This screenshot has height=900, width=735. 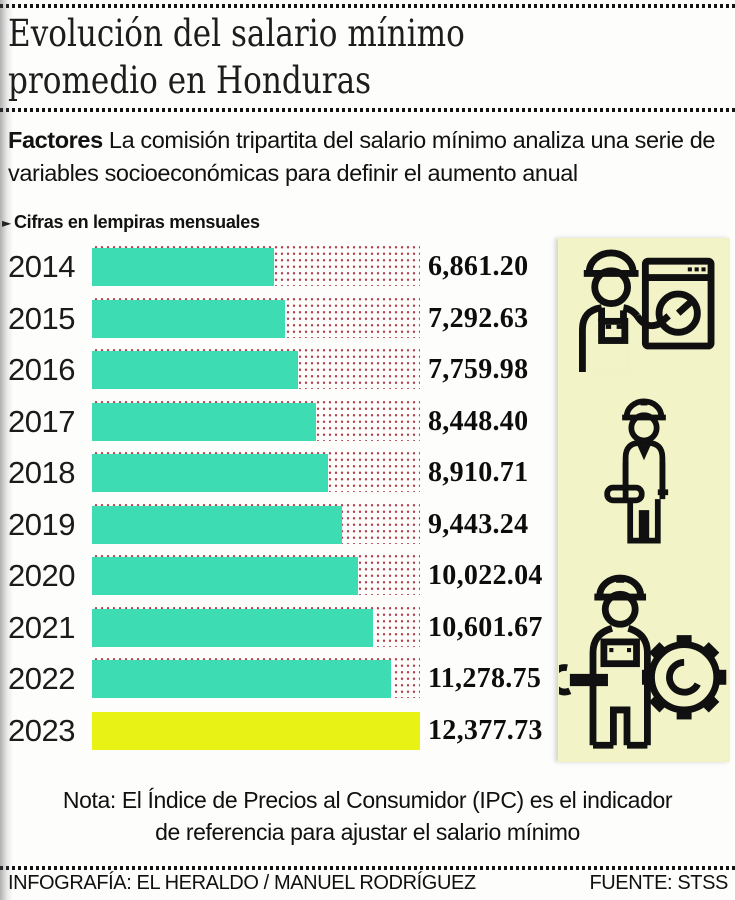 I want to click on engineer-with-blueprint-icon, so click(x=644, y=471).